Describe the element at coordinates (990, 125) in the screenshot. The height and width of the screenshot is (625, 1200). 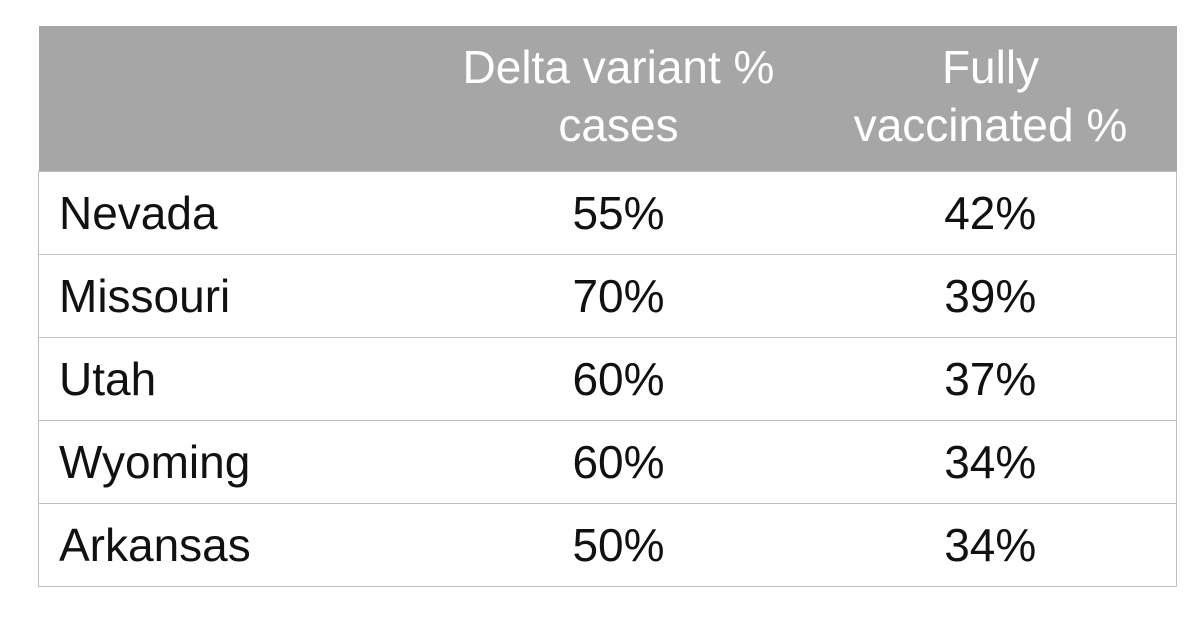
I see `header-vaccinated-line-2: vaccinated %` at that location.